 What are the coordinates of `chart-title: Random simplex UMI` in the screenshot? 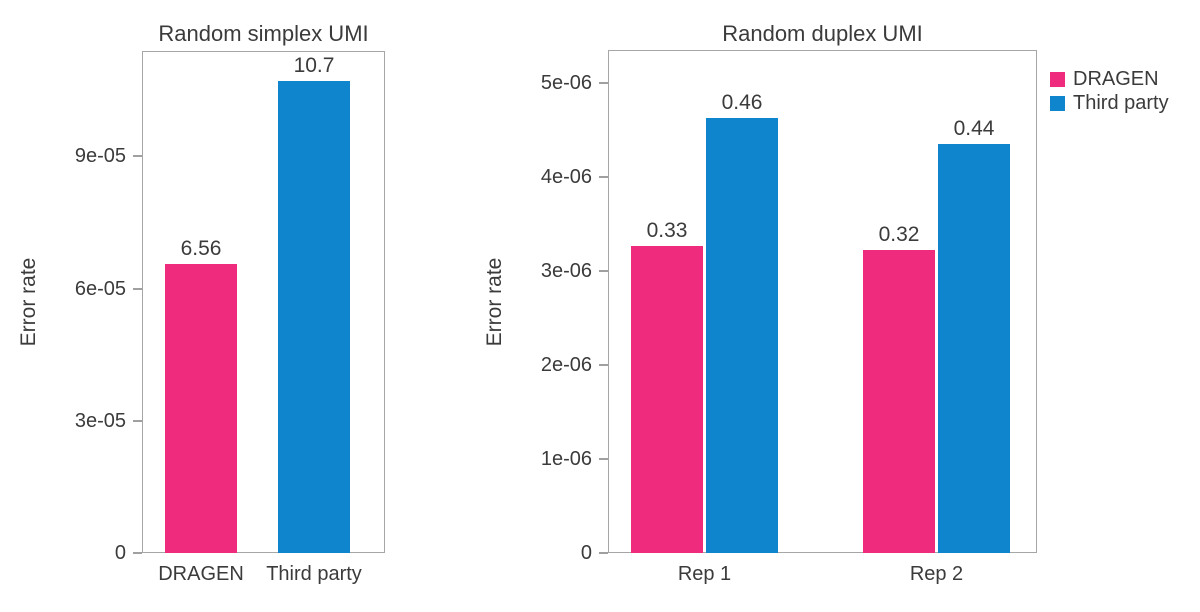 It's located at (263, 33).